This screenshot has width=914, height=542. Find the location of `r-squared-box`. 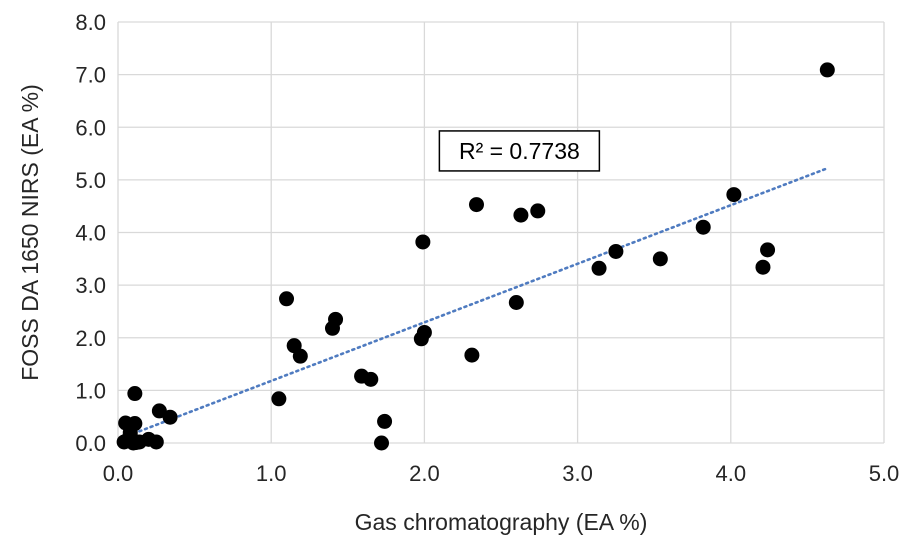

r-squared-box is located at coordinates (519, 151).